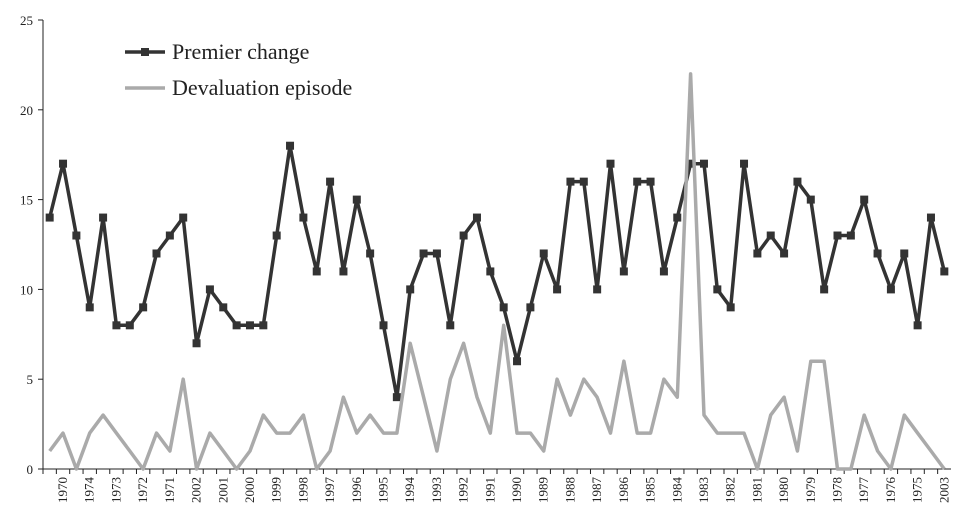  What do you see at coordinates (463, 490) in the screenshot?
I see `x-tick-label: 1992` at bounding box center [463, 490].